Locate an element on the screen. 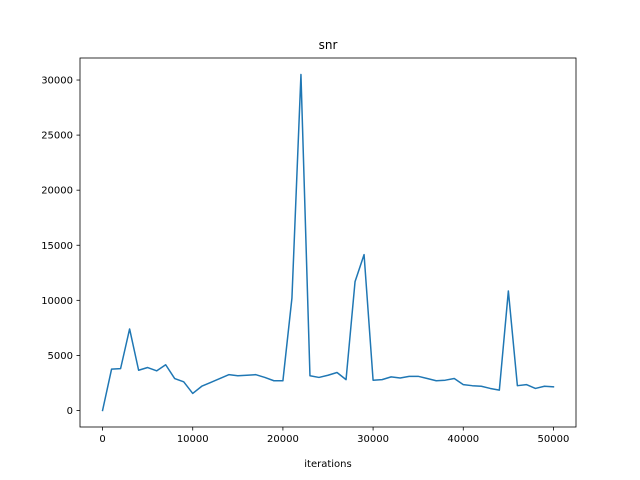 This screenshot has width=640, height=480. x-tick-label: 0 is located at coordinates (102, 439).